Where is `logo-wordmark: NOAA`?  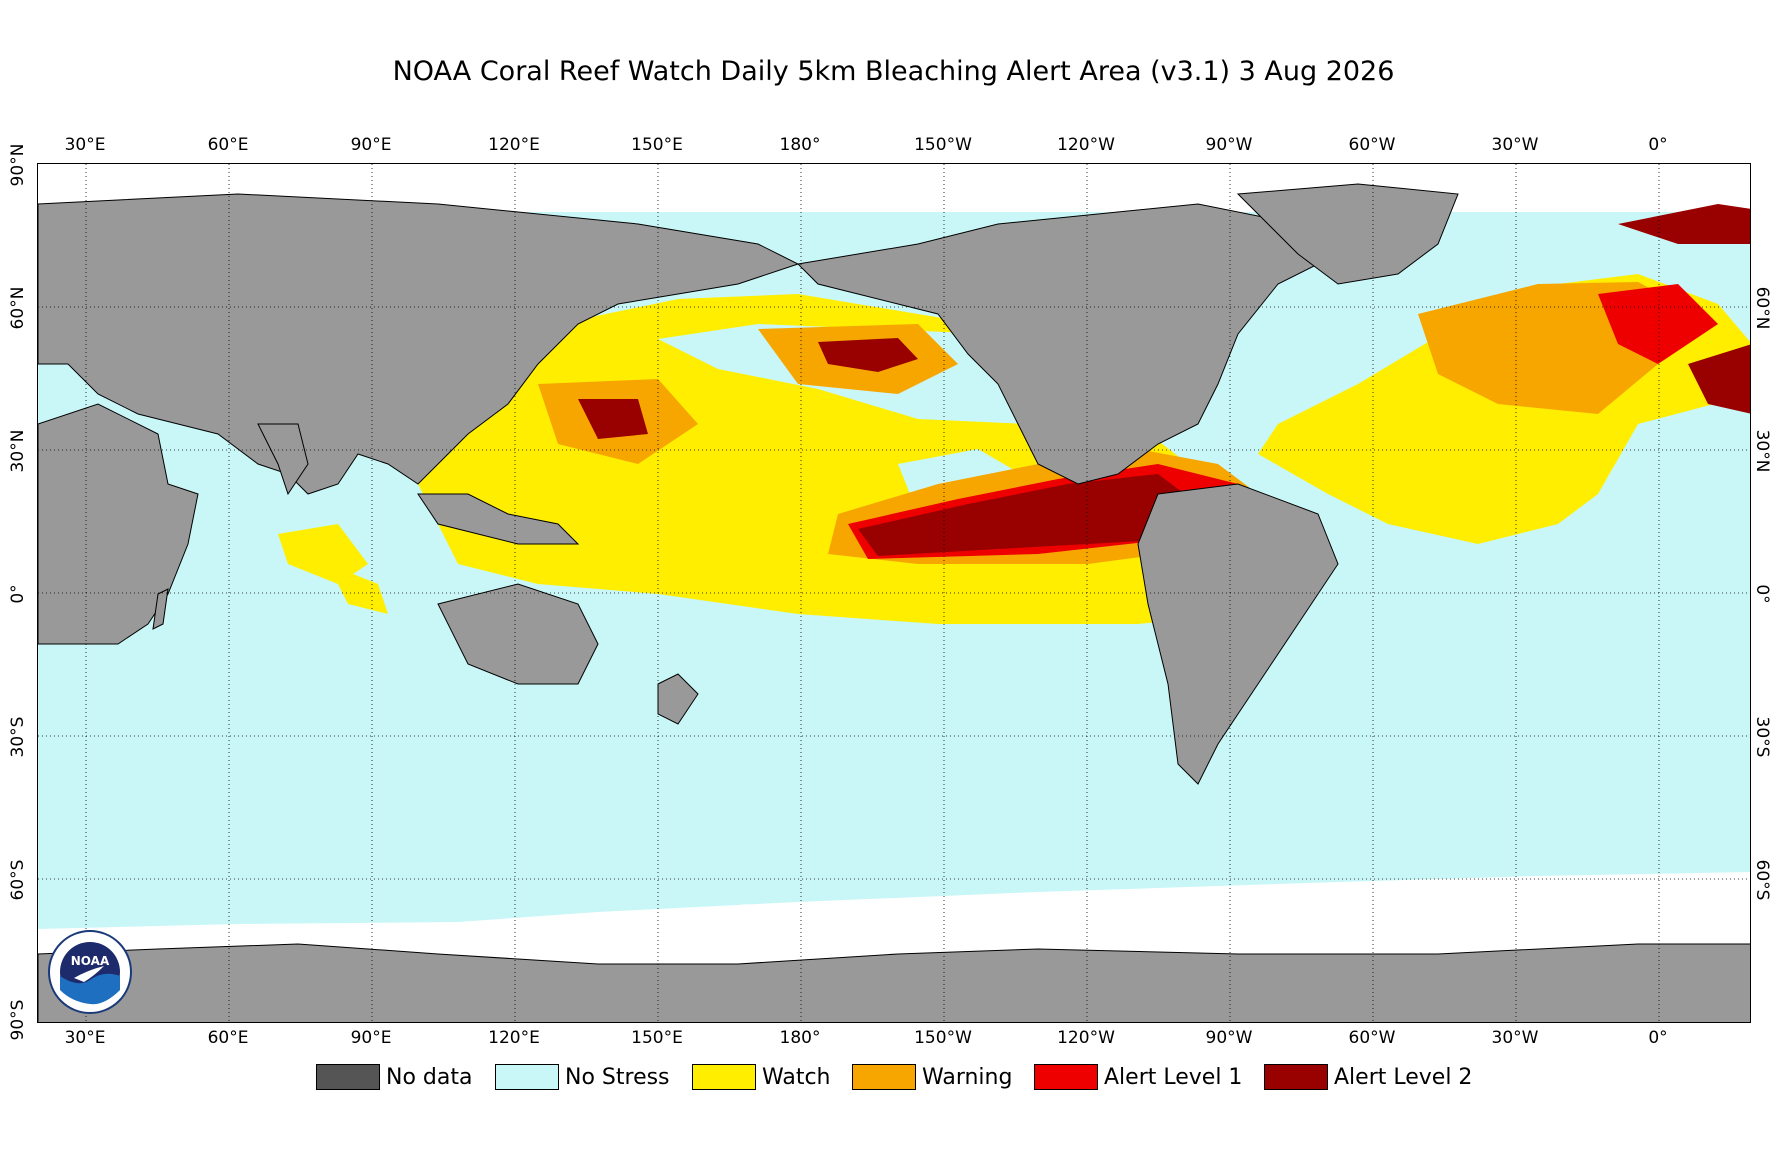
logo-wordmark: NOAA is located at coordinates (90, 961).